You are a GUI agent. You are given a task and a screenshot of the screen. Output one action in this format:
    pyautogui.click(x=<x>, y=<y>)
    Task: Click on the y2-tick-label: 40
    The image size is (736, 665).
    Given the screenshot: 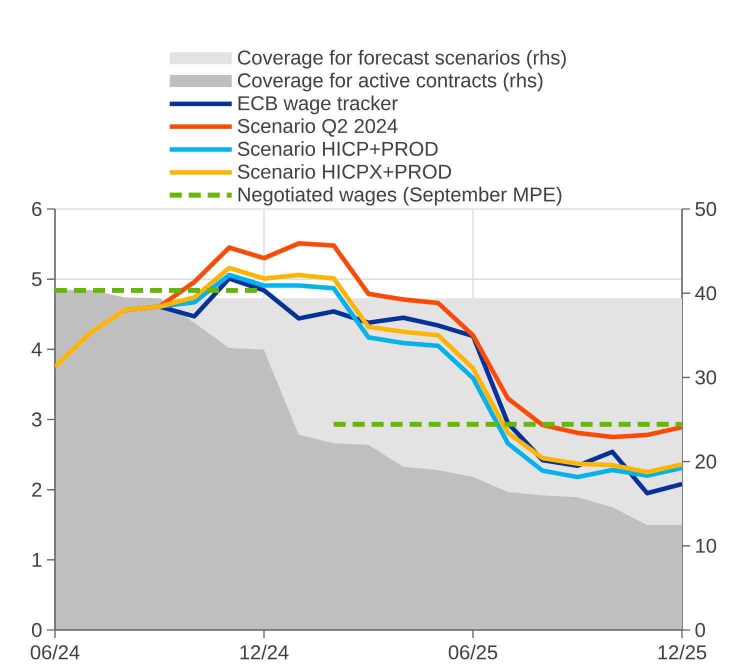 What is the action you would take?
    pyautogui.click(x=705, y=293)
    